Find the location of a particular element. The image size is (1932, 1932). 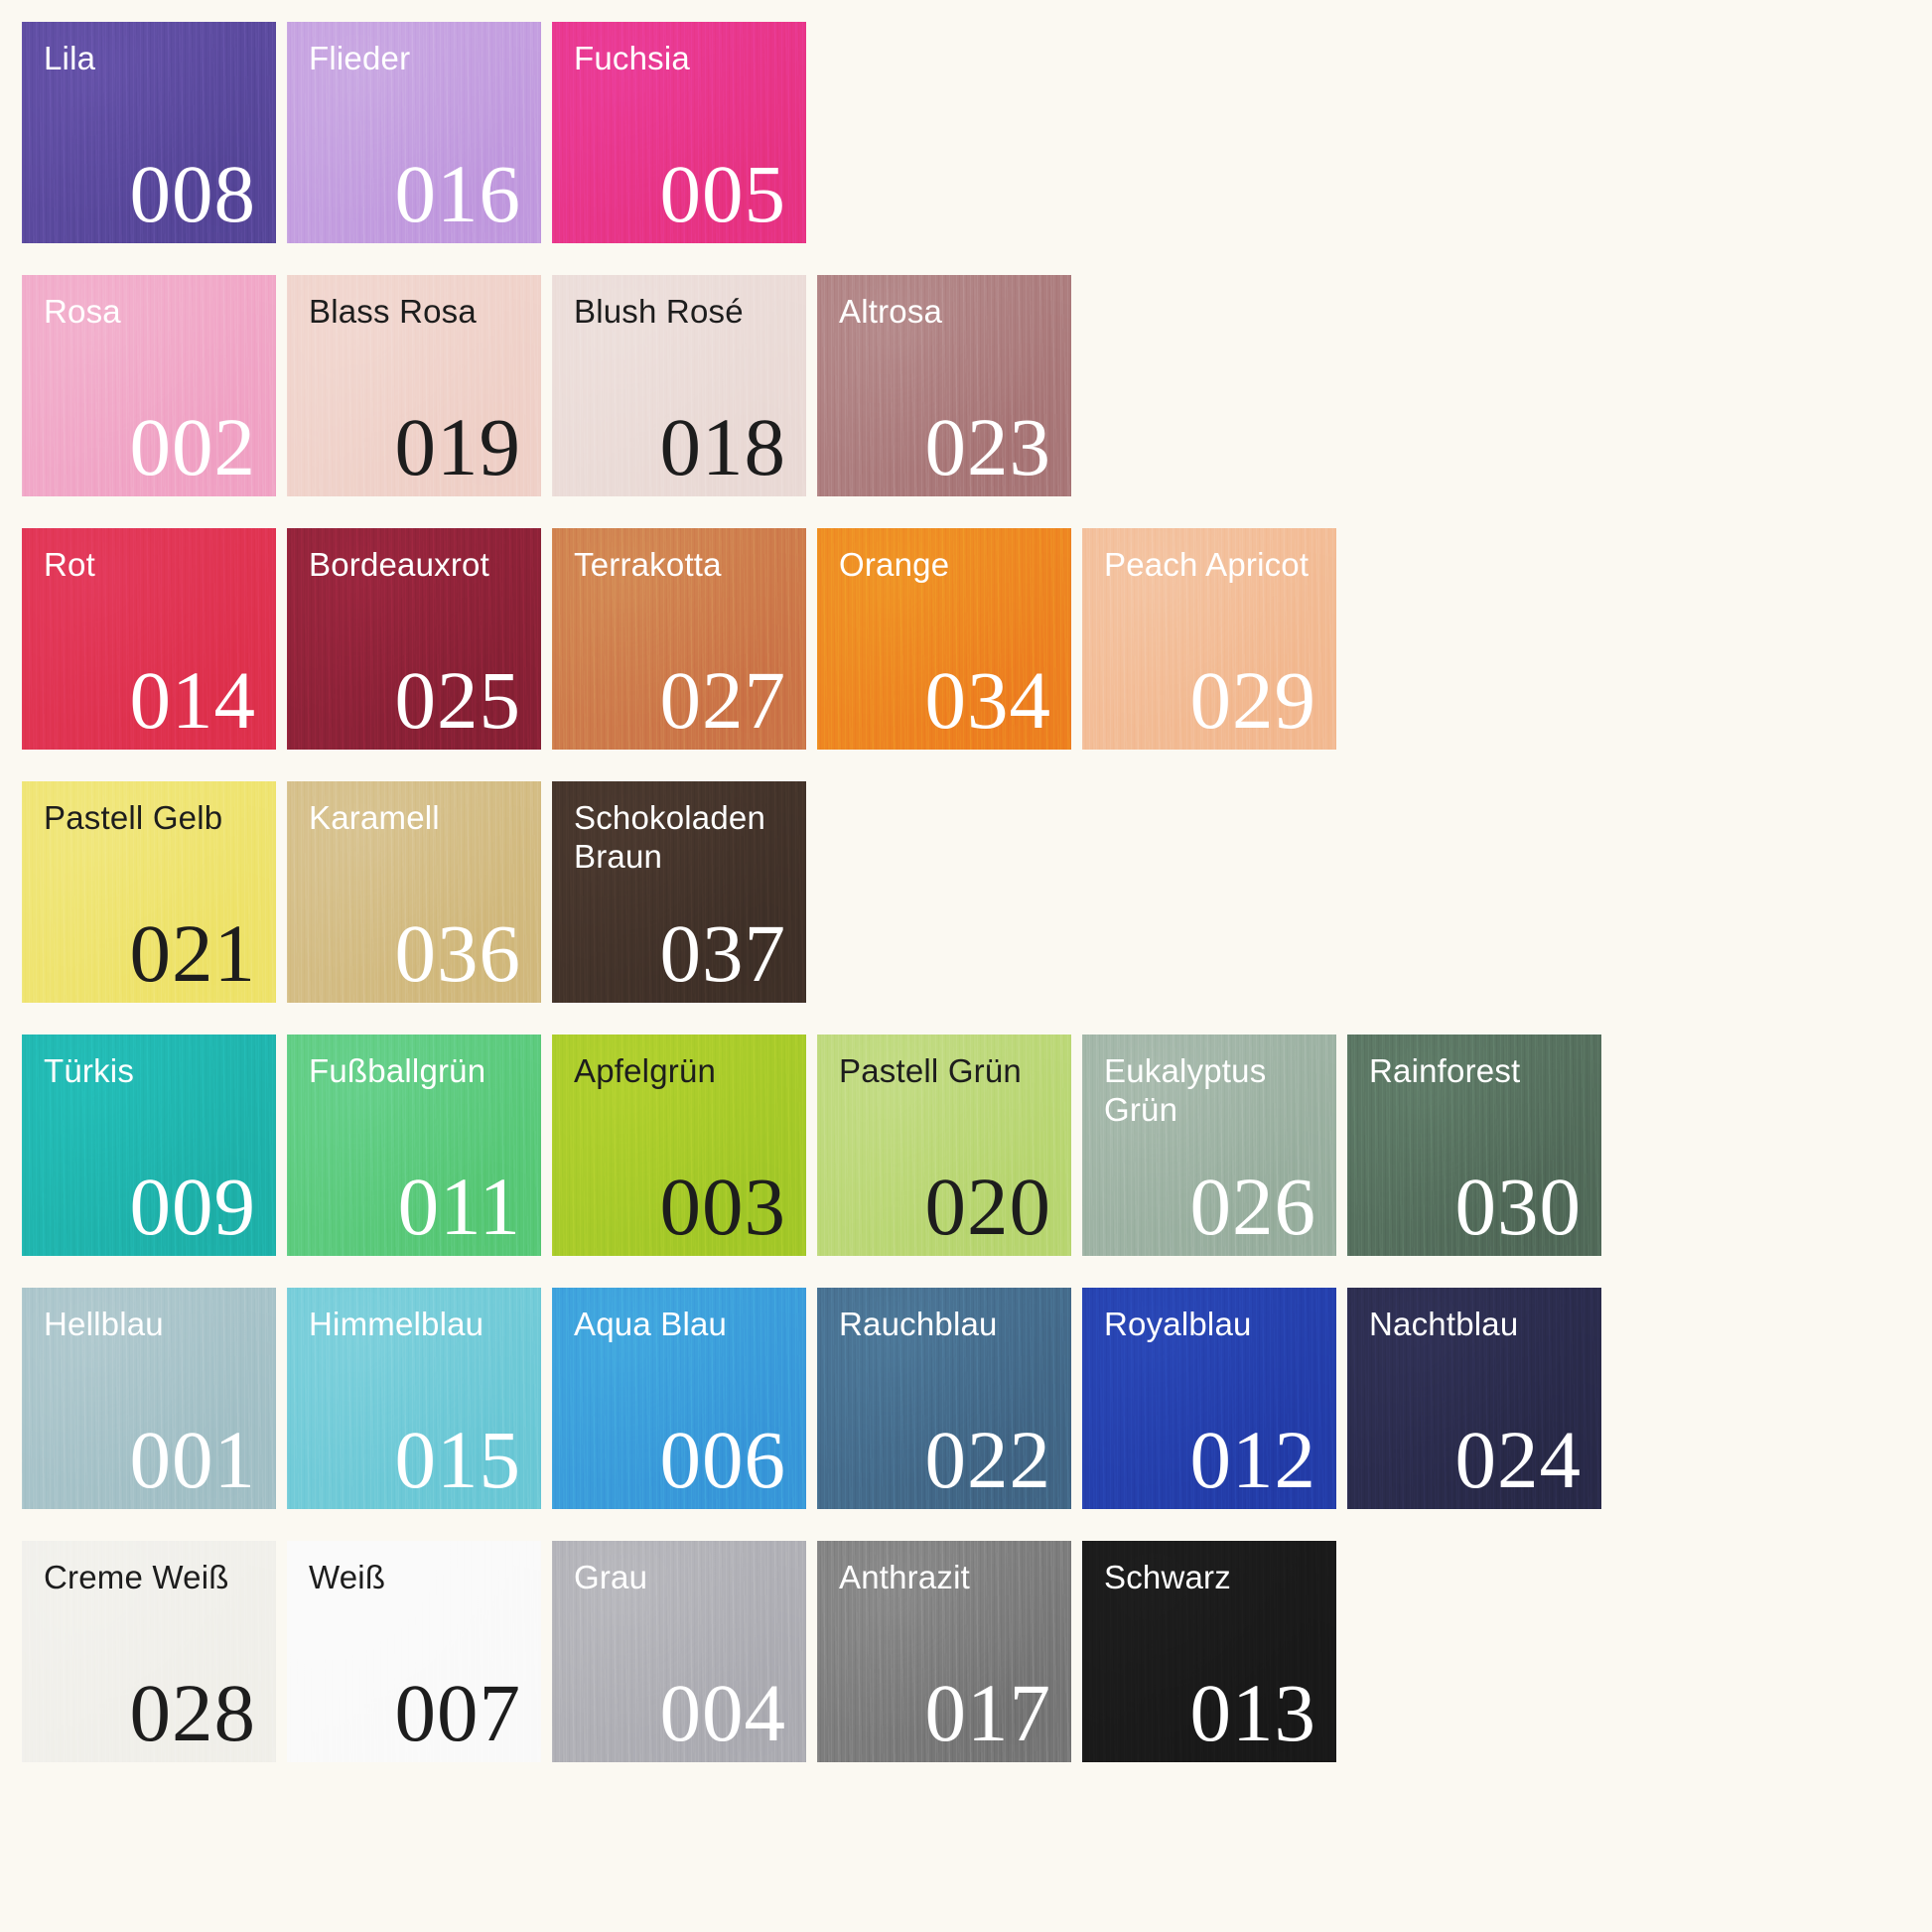

swatch-name-label: Nachtblau is located at coordinates (1444, 1324).